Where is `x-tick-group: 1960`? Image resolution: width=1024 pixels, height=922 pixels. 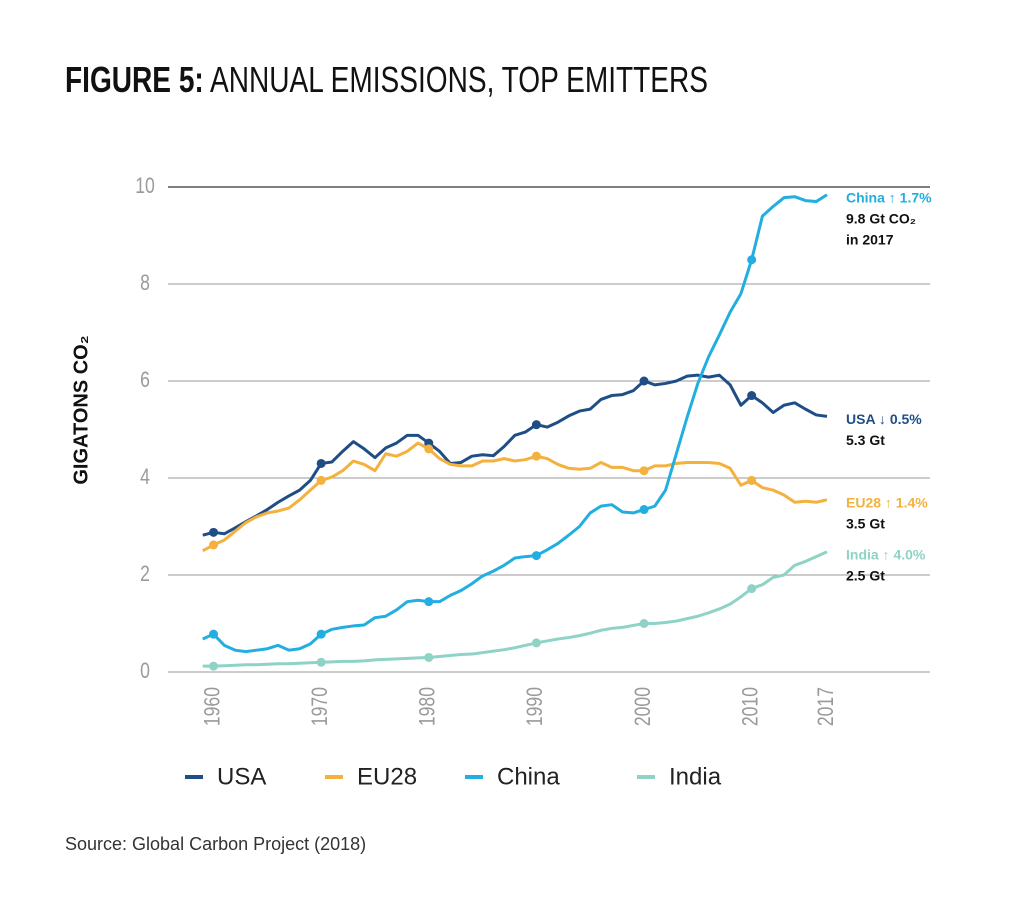 x-tick-group: 1960 is located at coordinates (213, 706).